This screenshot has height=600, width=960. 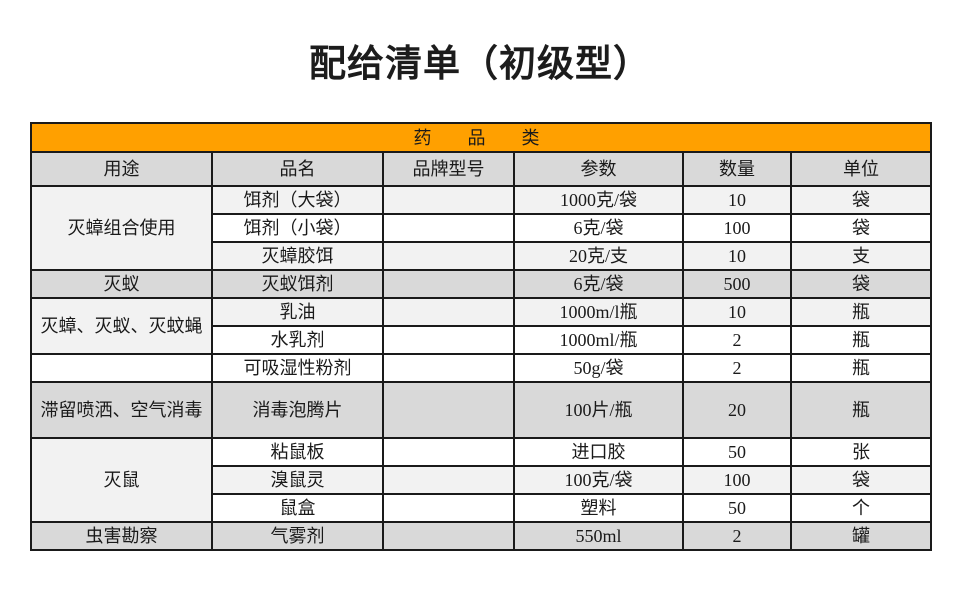 I want to click on table-row: 可吸湿性粉剂 50g/袋 2 瓶, so click(x=481, y=368).